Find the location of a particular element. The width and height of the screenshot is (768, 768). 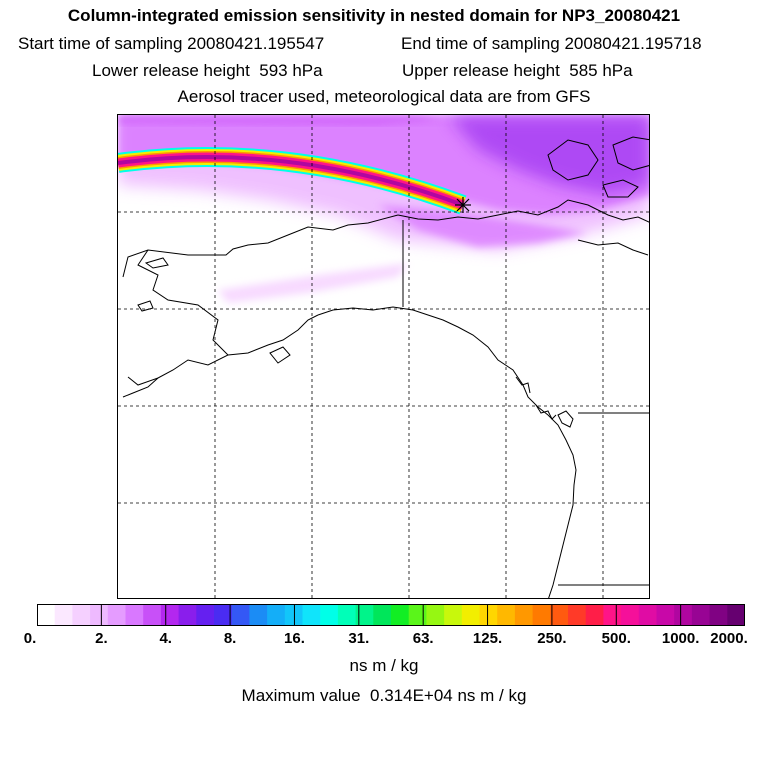

sampling-start-time: Start time of sampling 20080421.195547 is located at coordinates (171, 43).